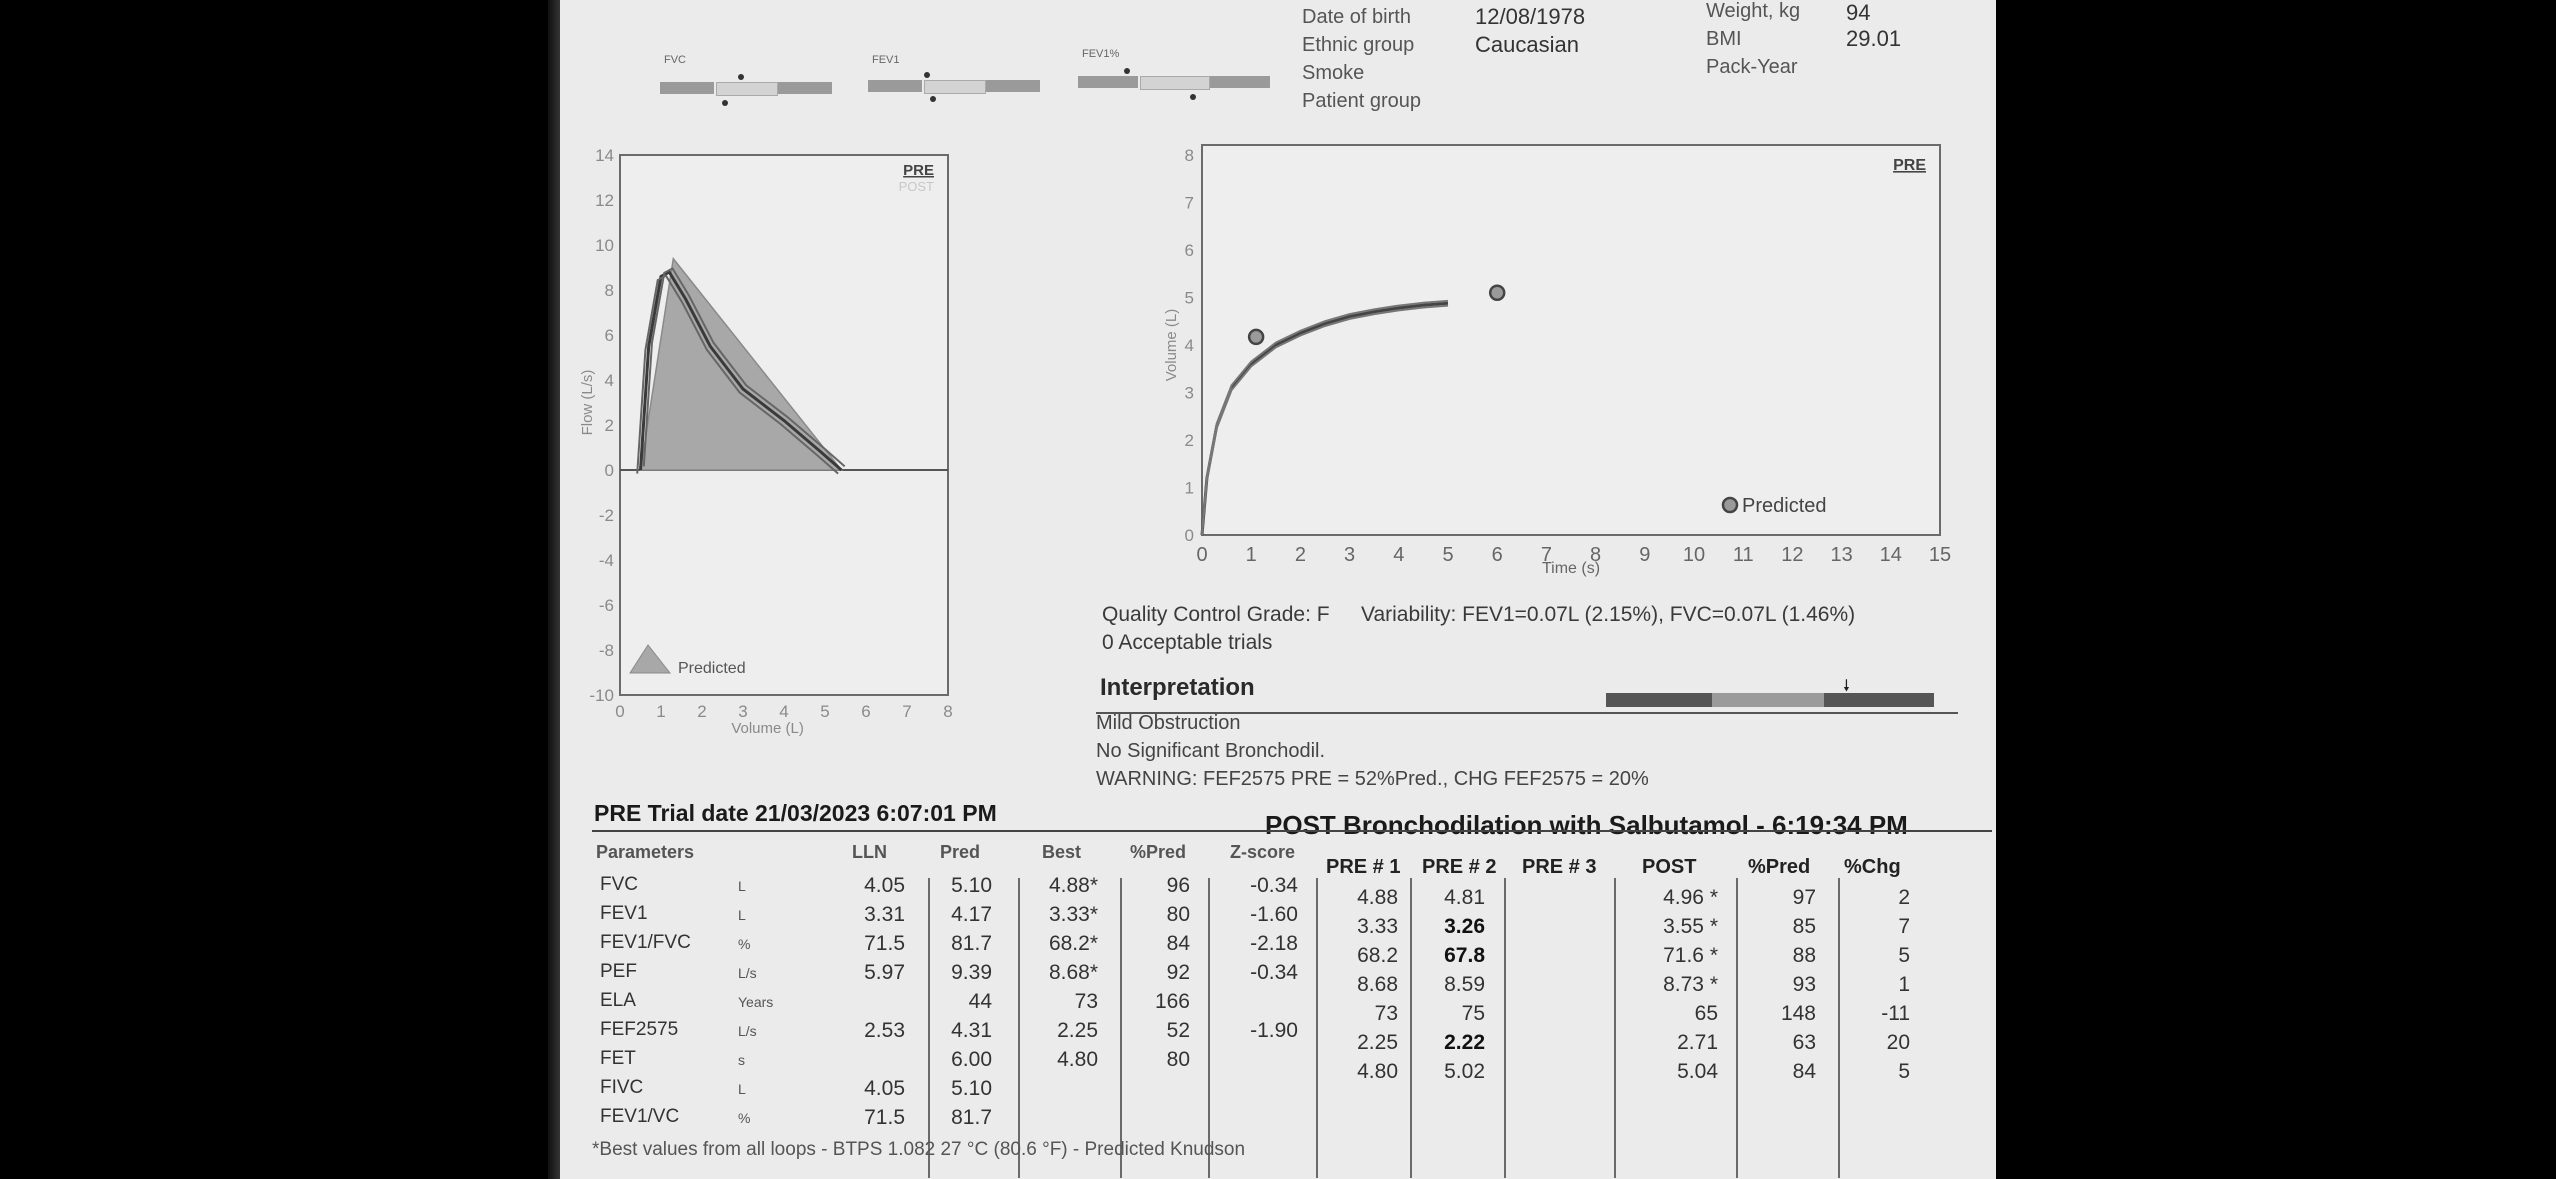 The width and height of the screenshot is (2556, 1179). I want to click on patient-group-label: Patient group, so click(1361, 101).